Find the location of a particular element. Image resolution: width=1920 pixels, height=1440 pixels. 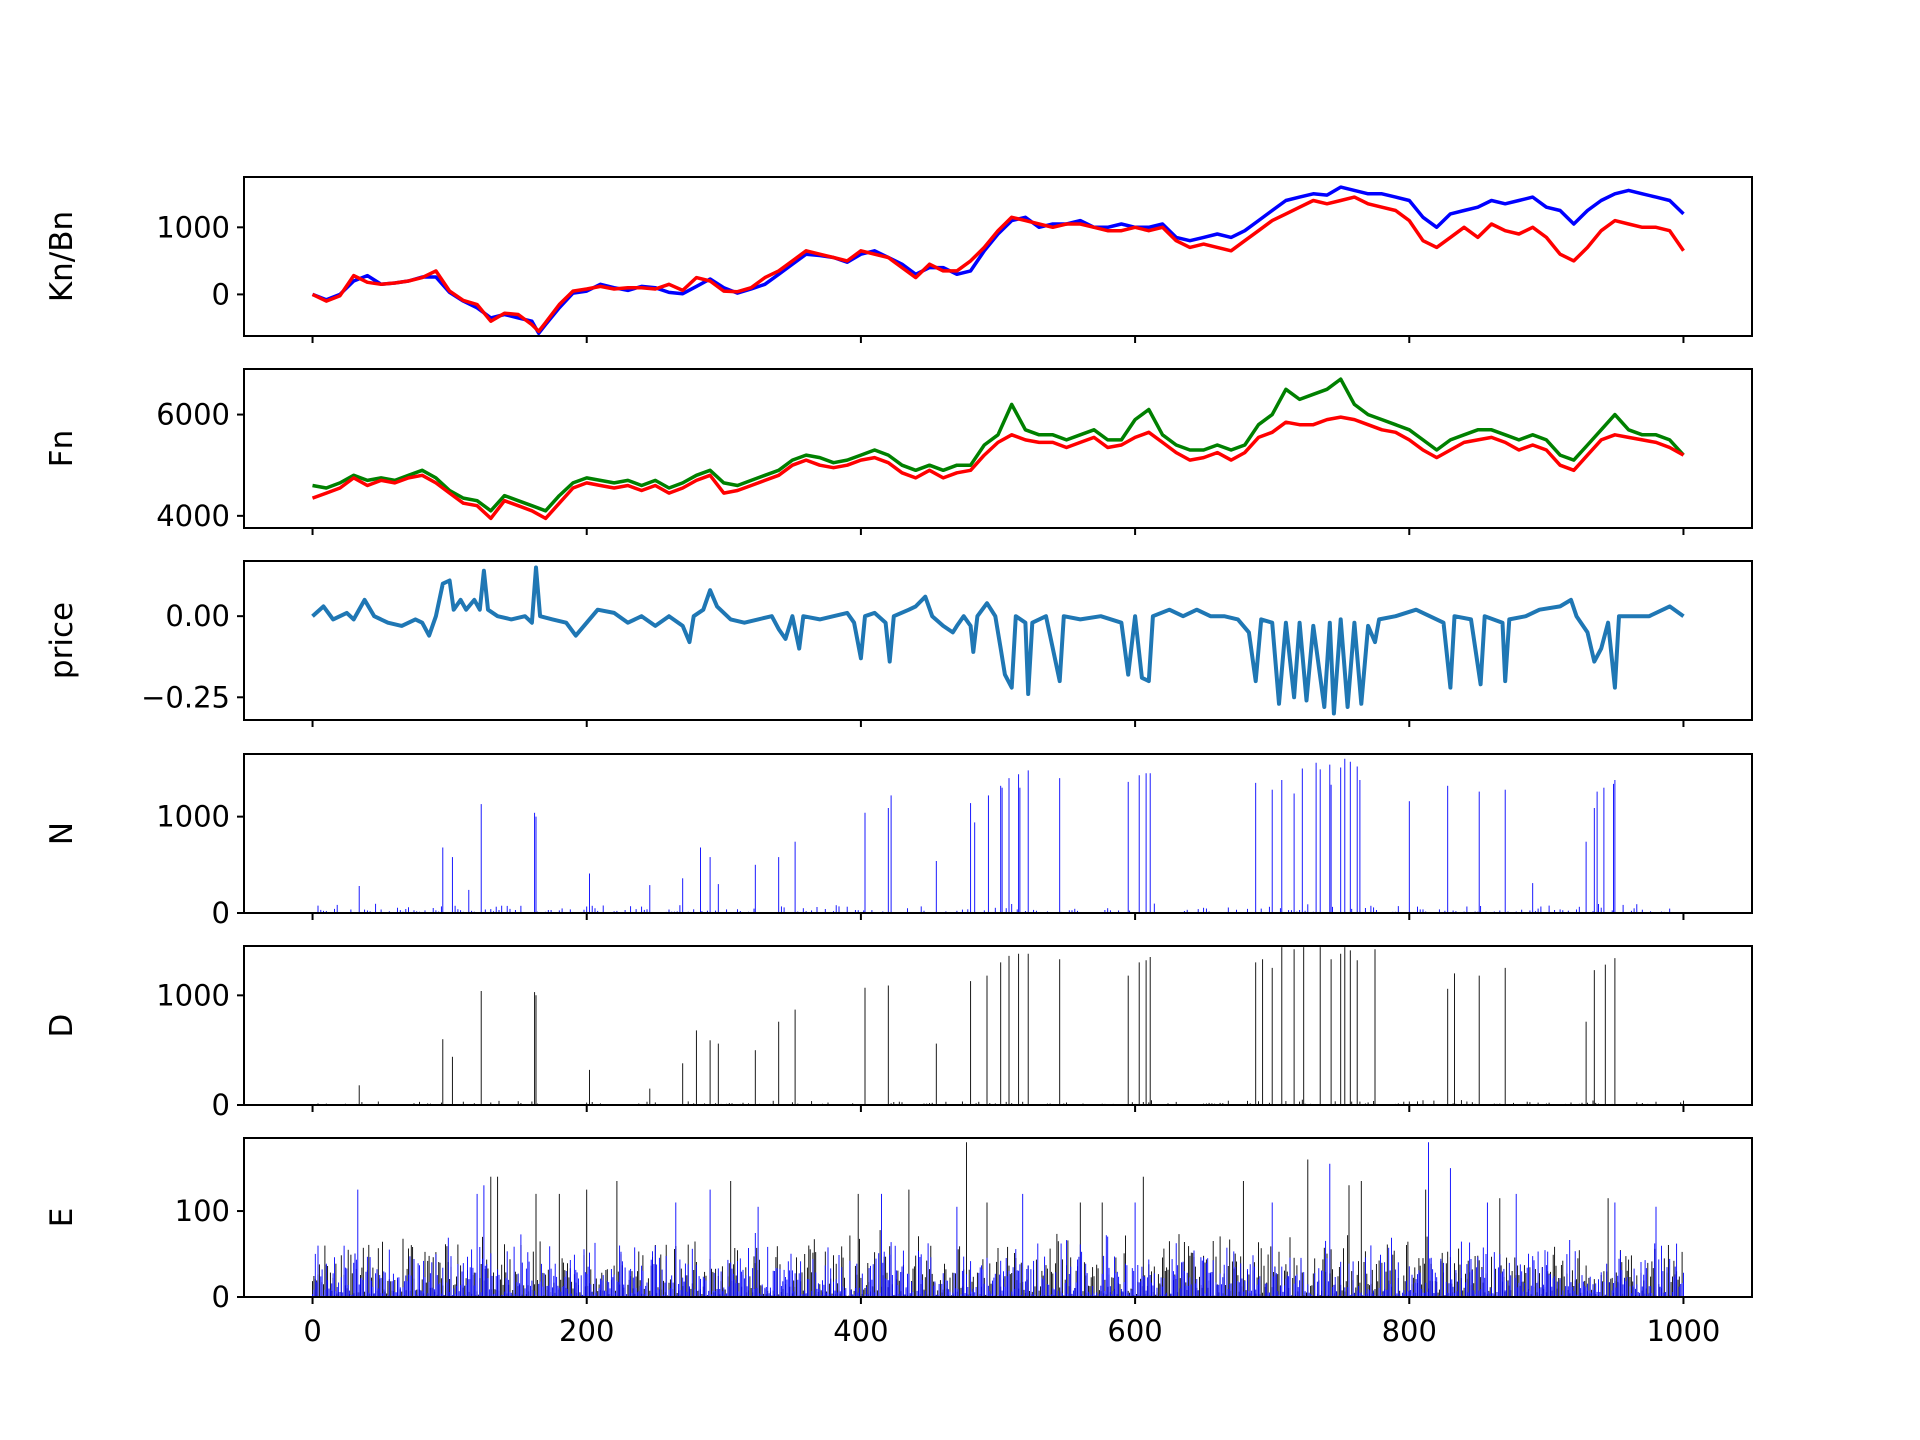

subplot-2: 4000 6000 Fn is located at coordinates (898, 451).